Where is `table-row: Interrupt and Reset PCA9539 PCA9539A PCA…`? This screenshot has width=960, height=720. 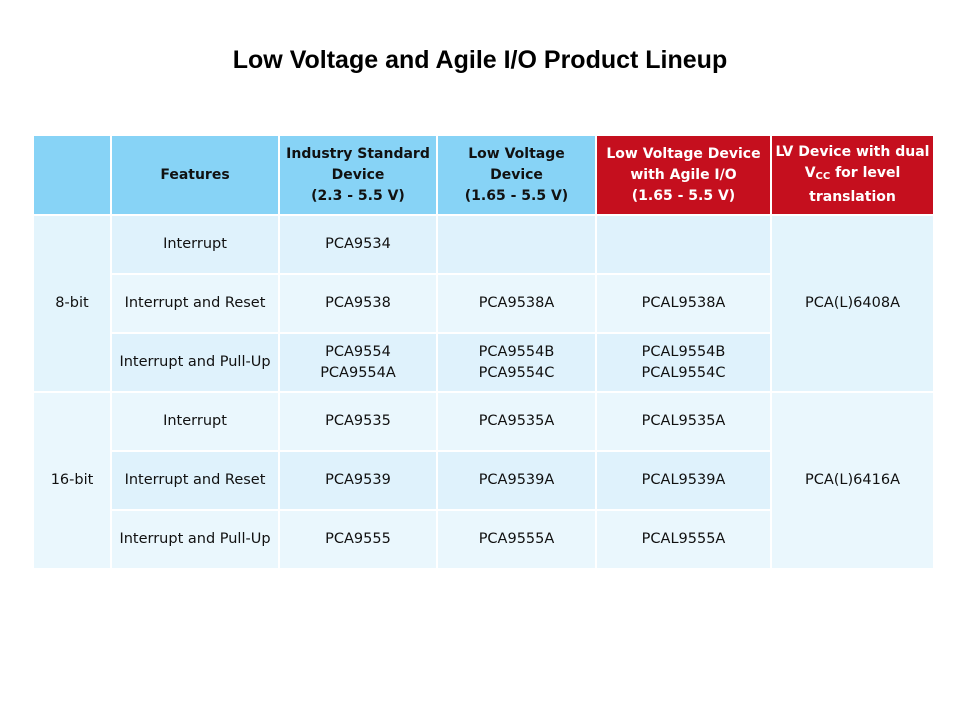 table-row: Interrupt and Reset PCA9539 PCA9539A PCA… is located at coordinates (483, 480).